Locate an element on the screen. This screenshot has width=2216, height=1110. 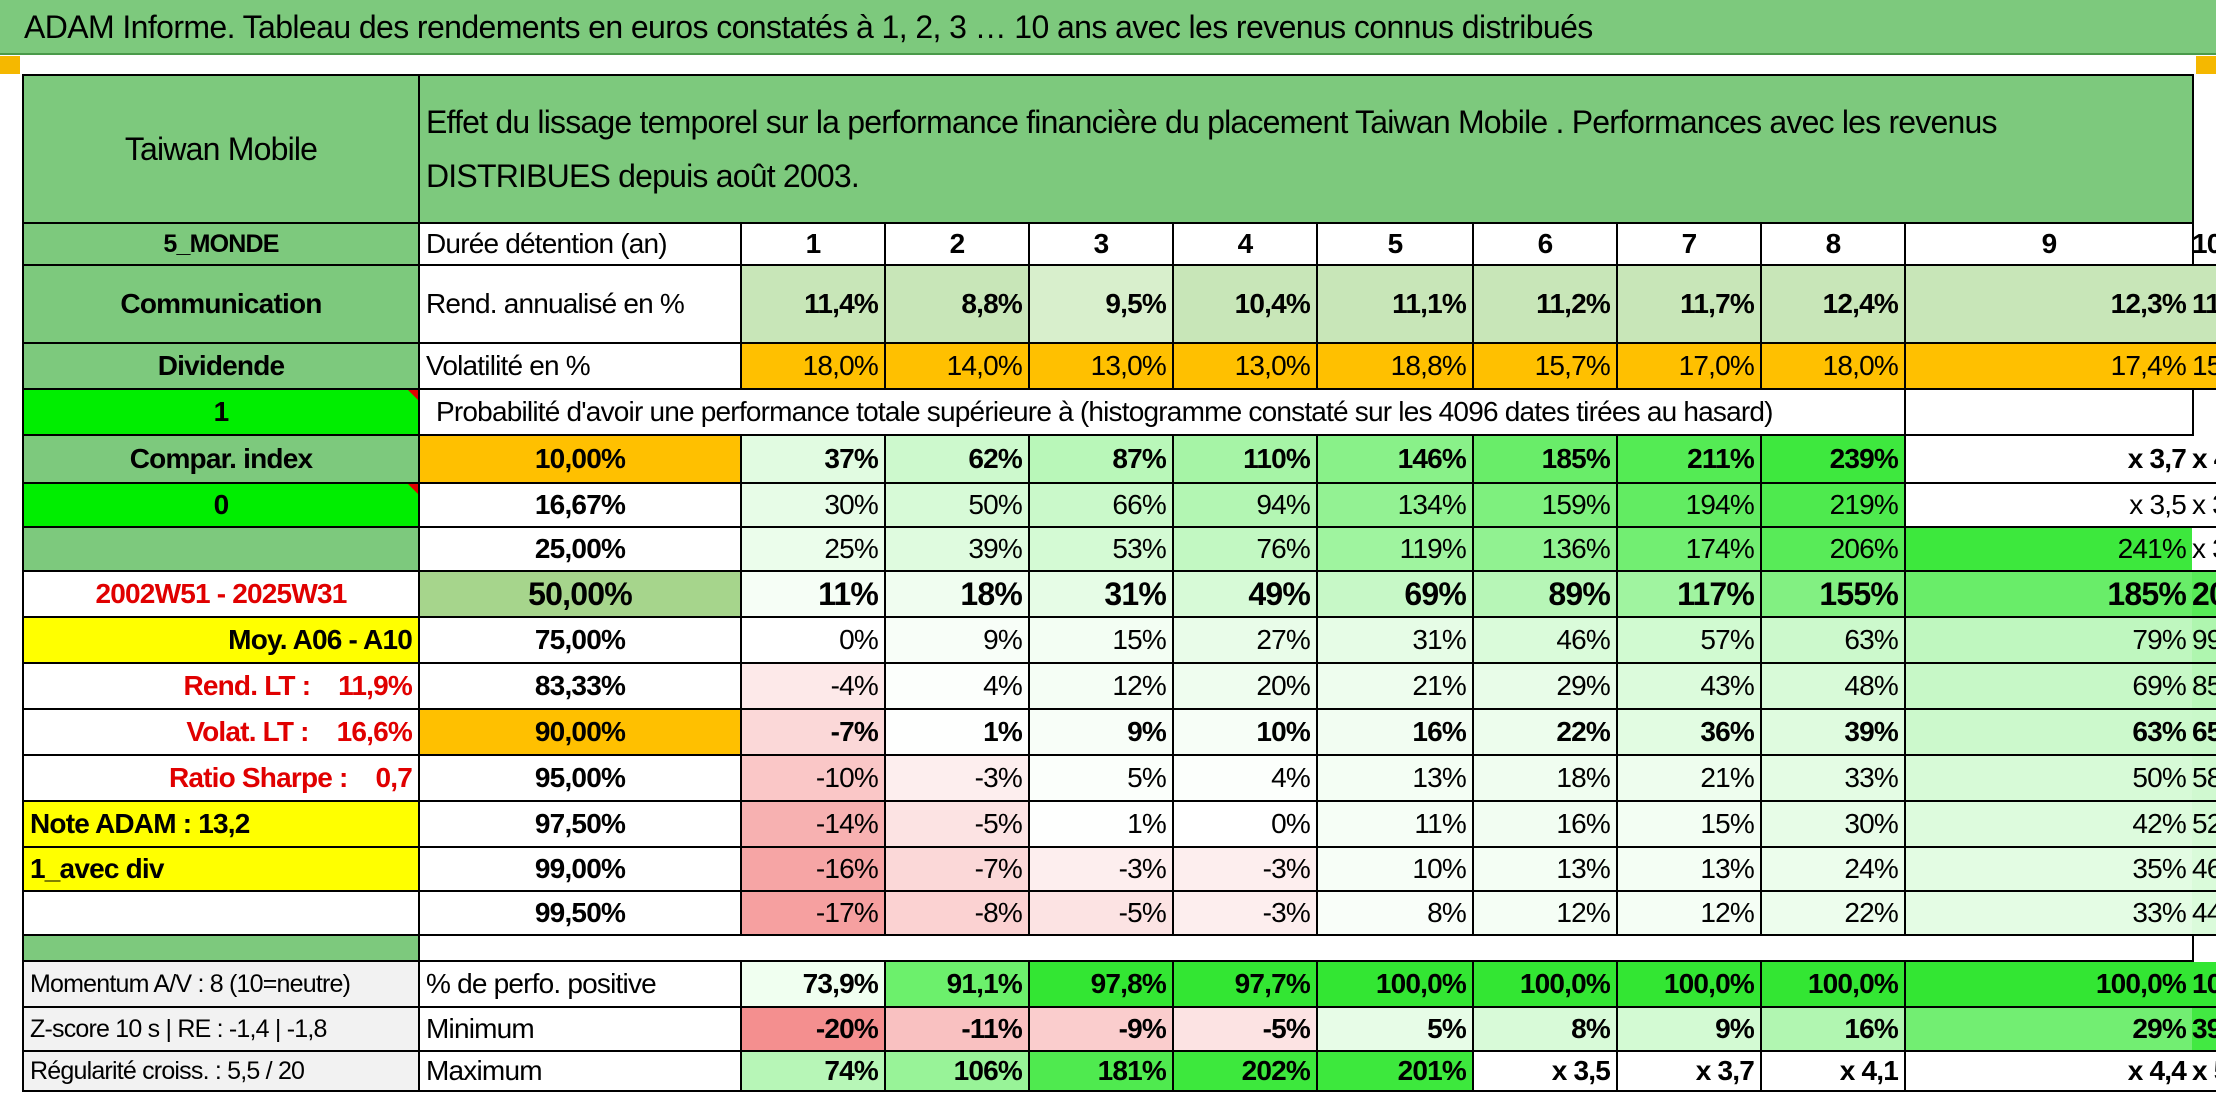
stat-value: x 3,7 is located at coordinates (1690, 1072).